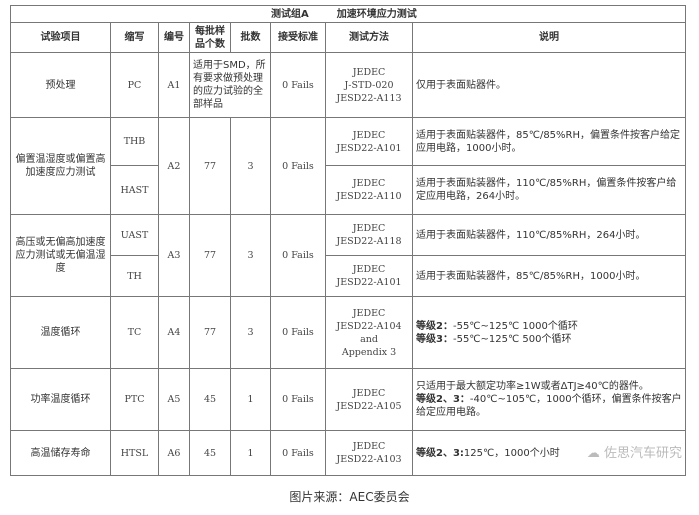 The width and height of the screenshot is (699, 515). Describe the element at coordinates (60, 37) in the screenshot. I see `col-header: 试验项目` at that location.